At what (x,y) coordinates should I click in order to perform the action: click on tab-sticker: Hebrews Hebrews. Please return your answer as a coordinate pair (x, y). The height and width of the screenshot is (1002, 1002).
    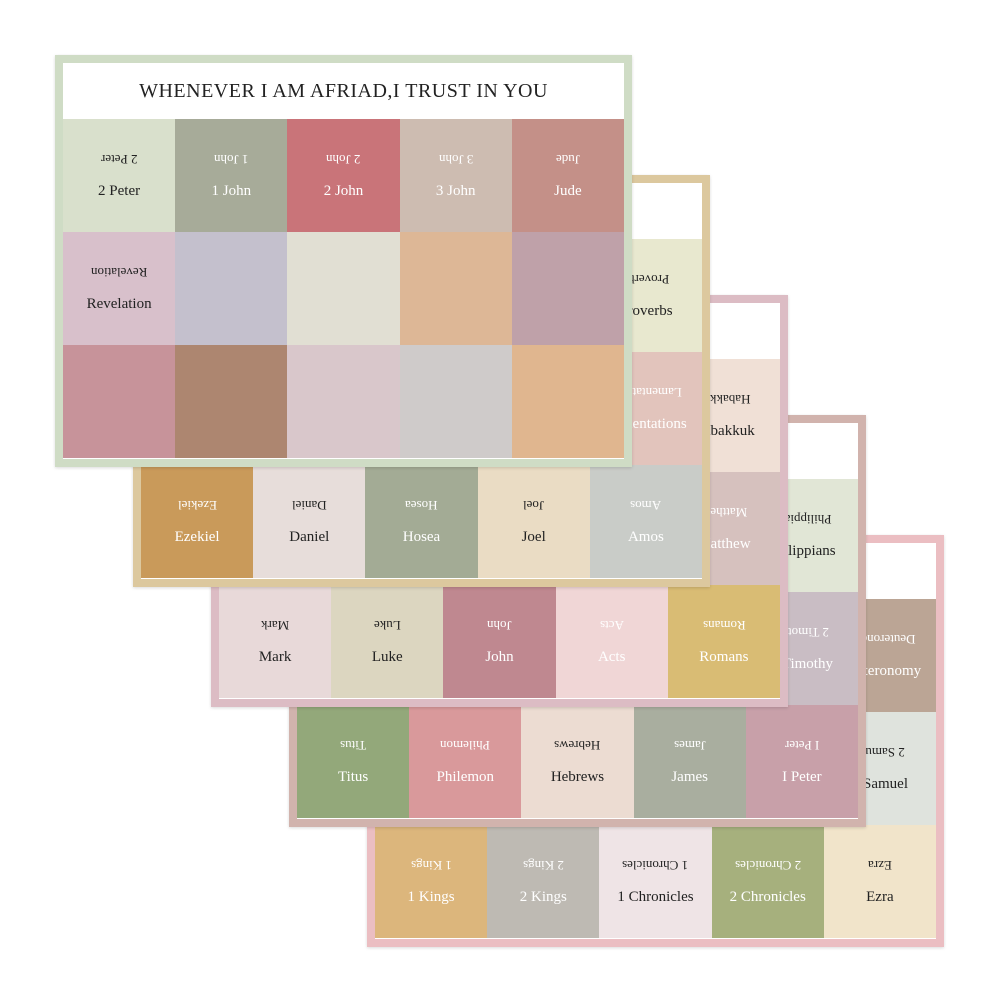
    Looking at the image, I should click on (577, 761).